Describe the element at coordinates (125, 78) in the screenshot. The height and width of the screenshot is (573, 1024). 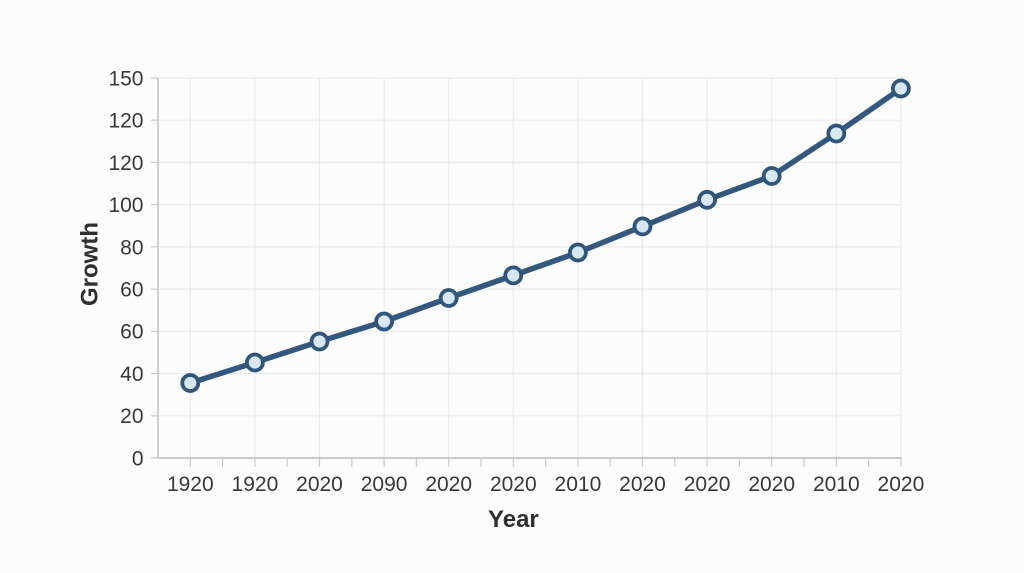
I see `svg-text: 150` at that location.